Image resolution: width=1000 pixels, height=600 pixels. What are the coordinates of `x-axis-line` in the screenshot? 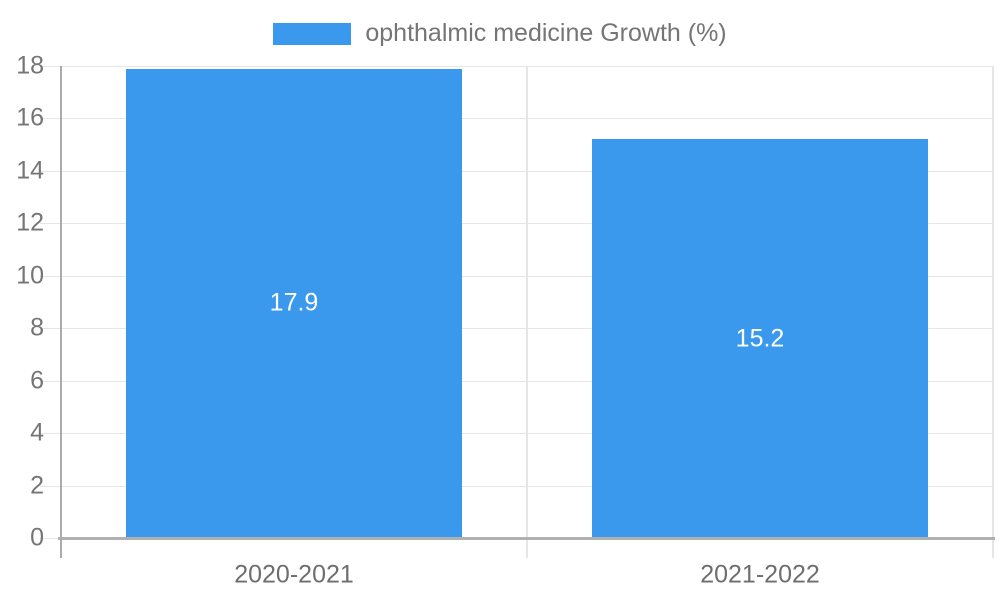 It's located at (526, 538).